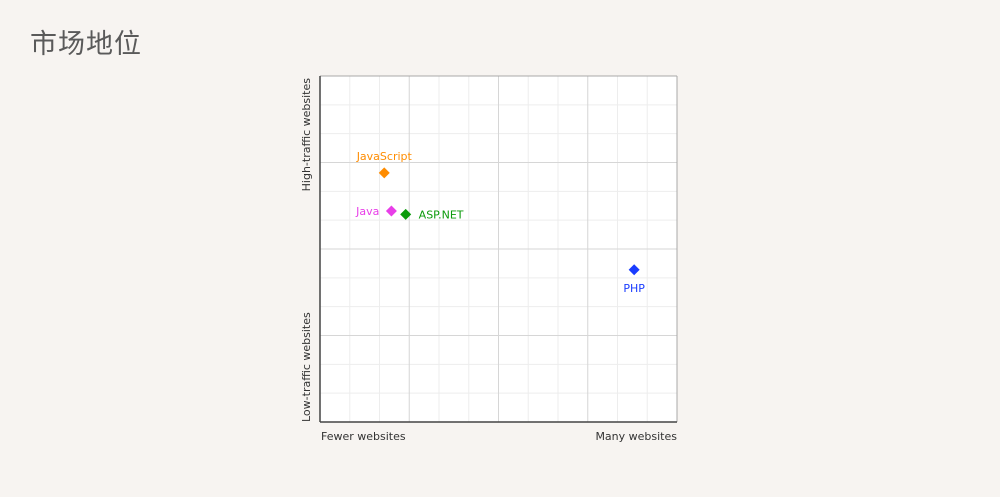 This screenshot has height=497, width=1000. Describe the element at coordinates (391, 211) in the screenshot. I see `data-point-java` at that location.